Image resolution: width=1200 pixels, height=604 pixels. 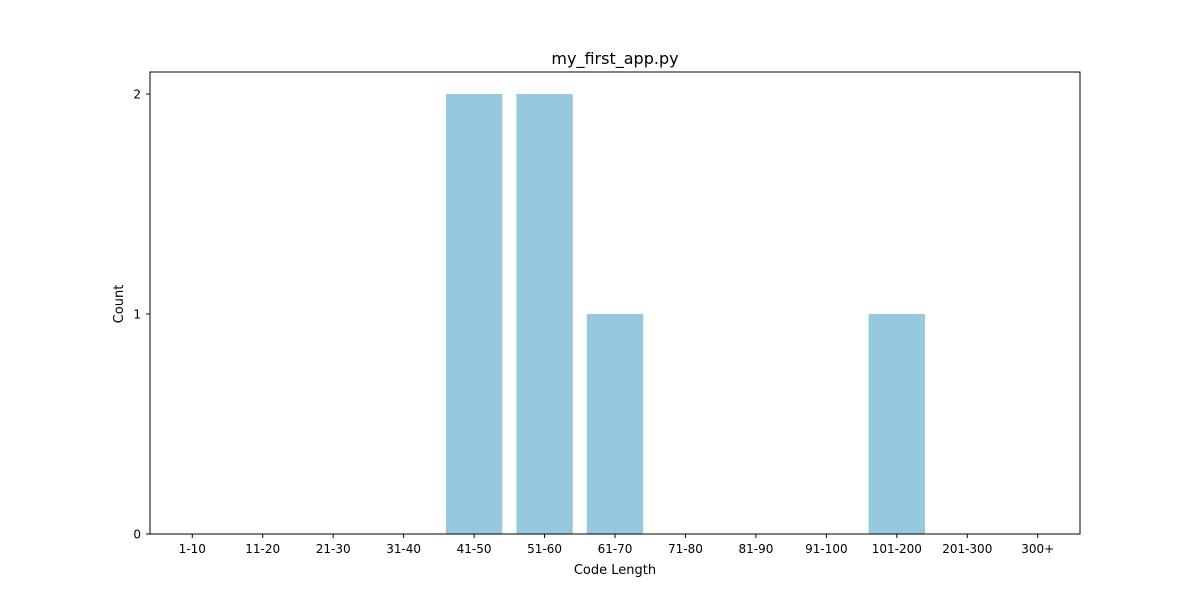 I want to click on x-tick-label: 61-70, so click(x=615, y=549).